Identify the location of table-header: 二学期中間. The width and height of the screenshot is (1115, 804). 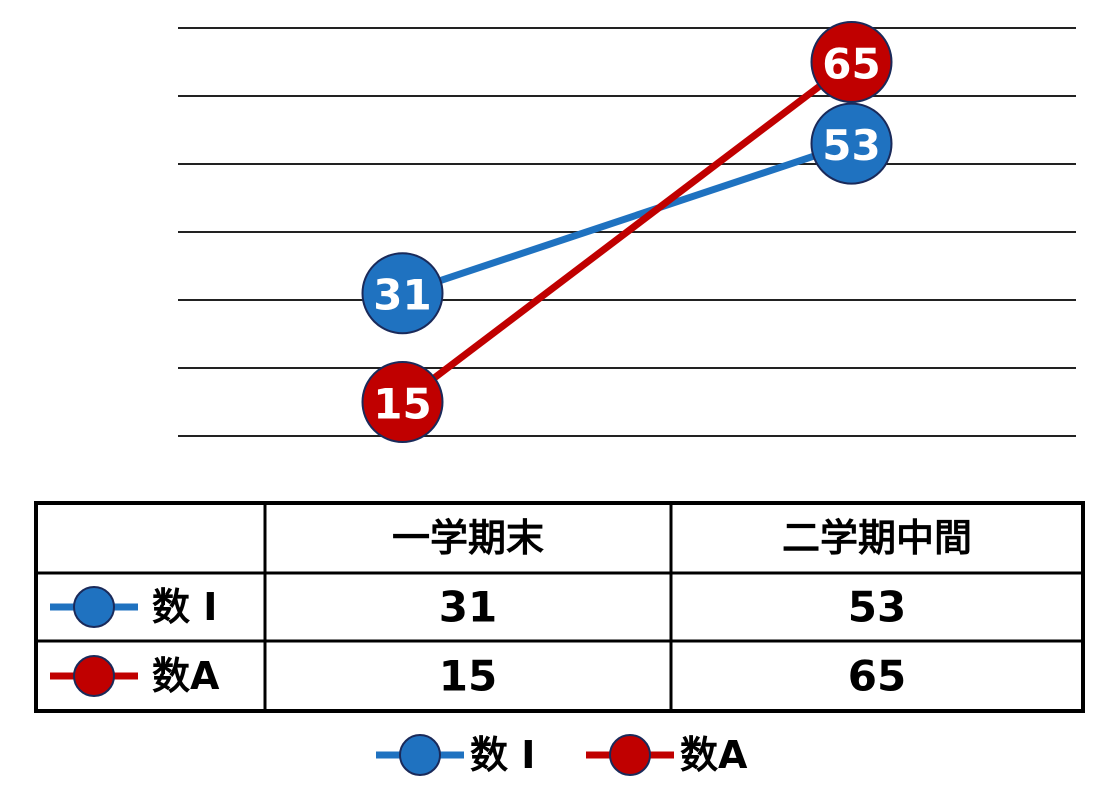
(877, 538).